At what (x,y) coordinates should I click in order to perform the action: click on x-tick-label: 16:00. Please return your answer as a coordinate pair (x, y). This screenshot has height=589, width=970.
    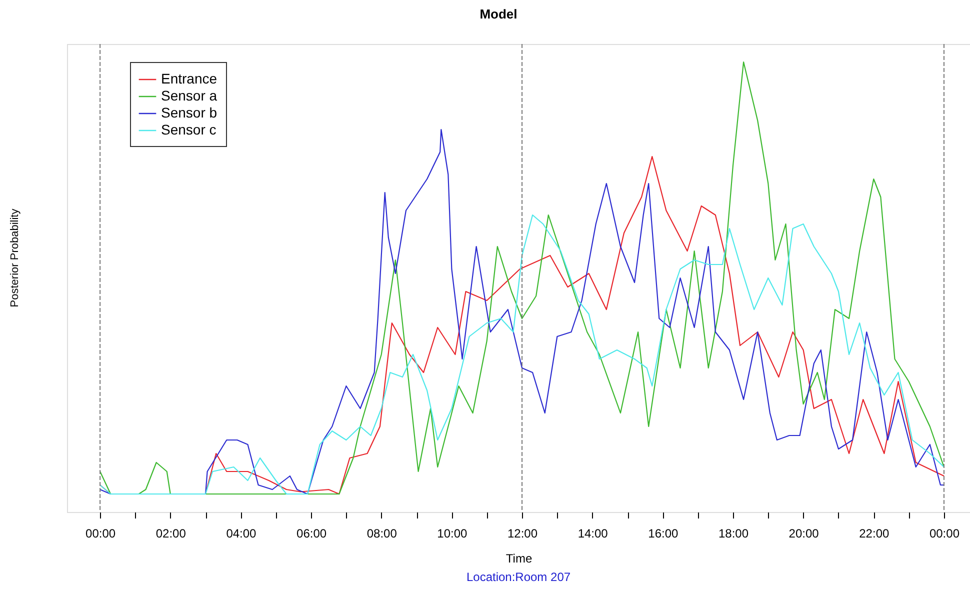
    Looking at the image, I should click on (663, 533).